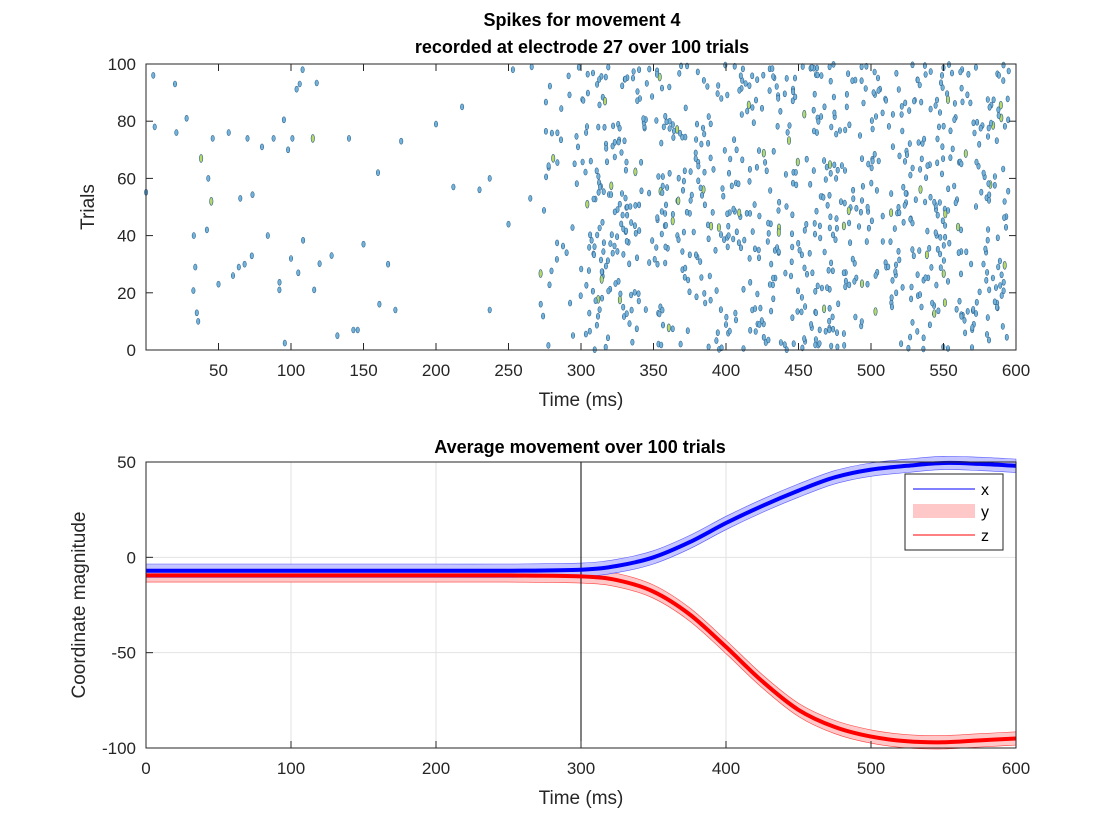 This screenshot has width=1120, height=840. Describe the element at coordinates (126, 121) in the screenshot. I see `raster-y-tick-label: 80` at that location.